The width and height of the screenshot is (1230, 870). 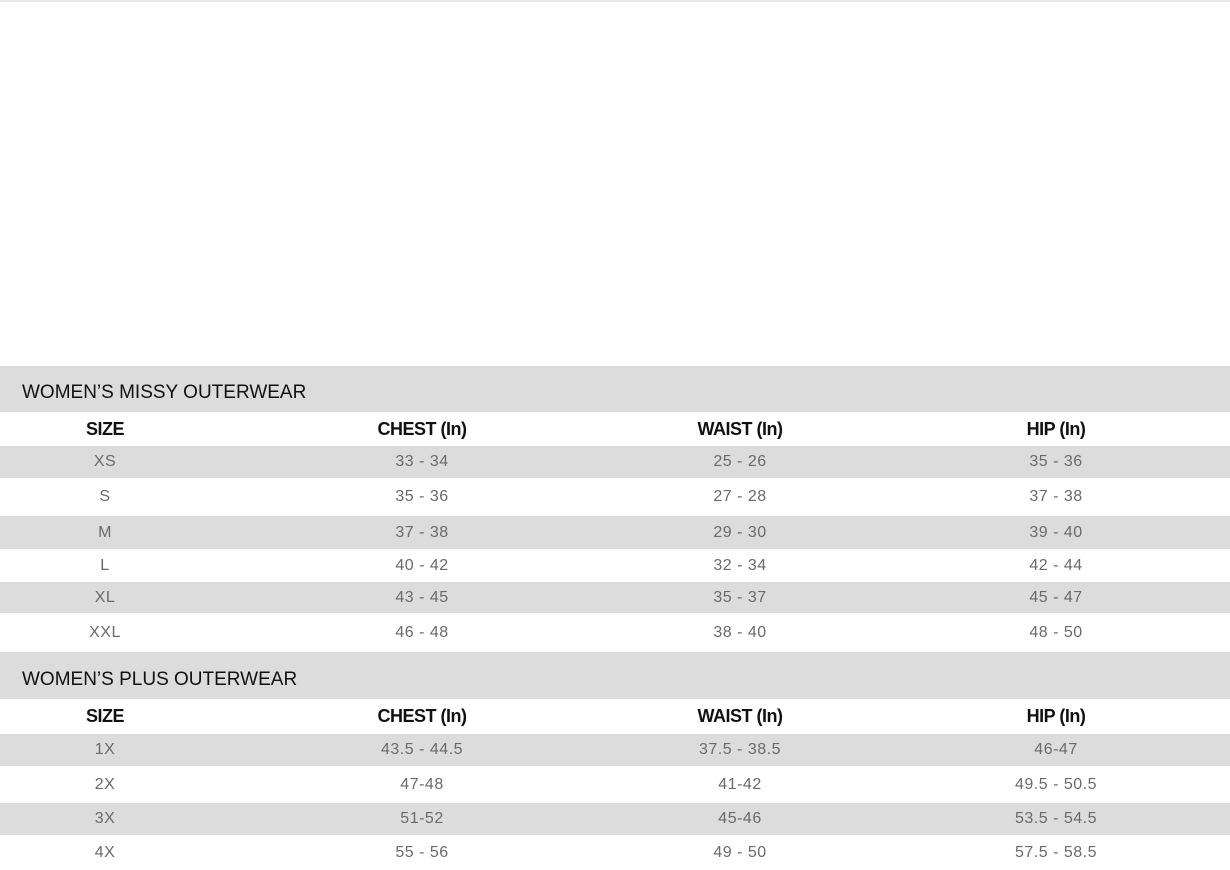 I want to click on table-cell: 45 - 47, so click(x=1056, y=597).